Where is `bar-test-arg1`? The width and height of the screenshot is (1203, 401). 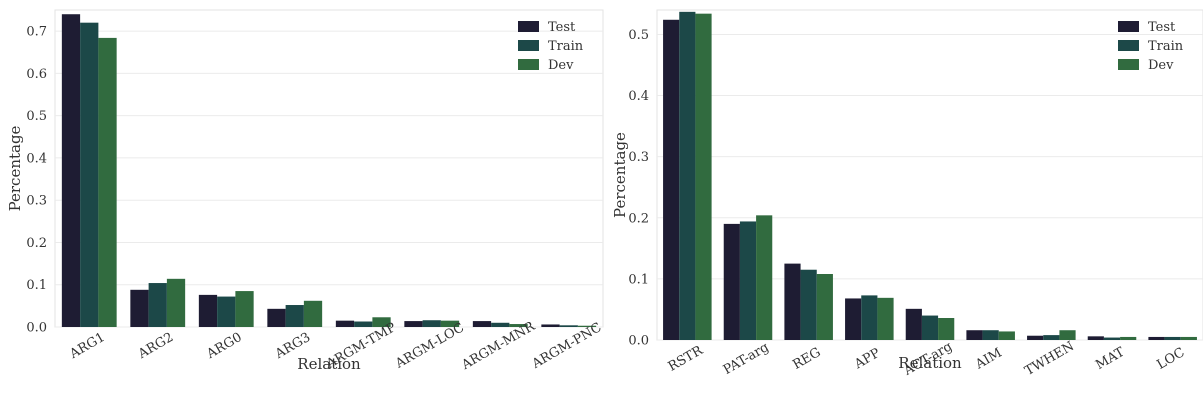
bar-test-arg1 is located at coordinates (71, 171).